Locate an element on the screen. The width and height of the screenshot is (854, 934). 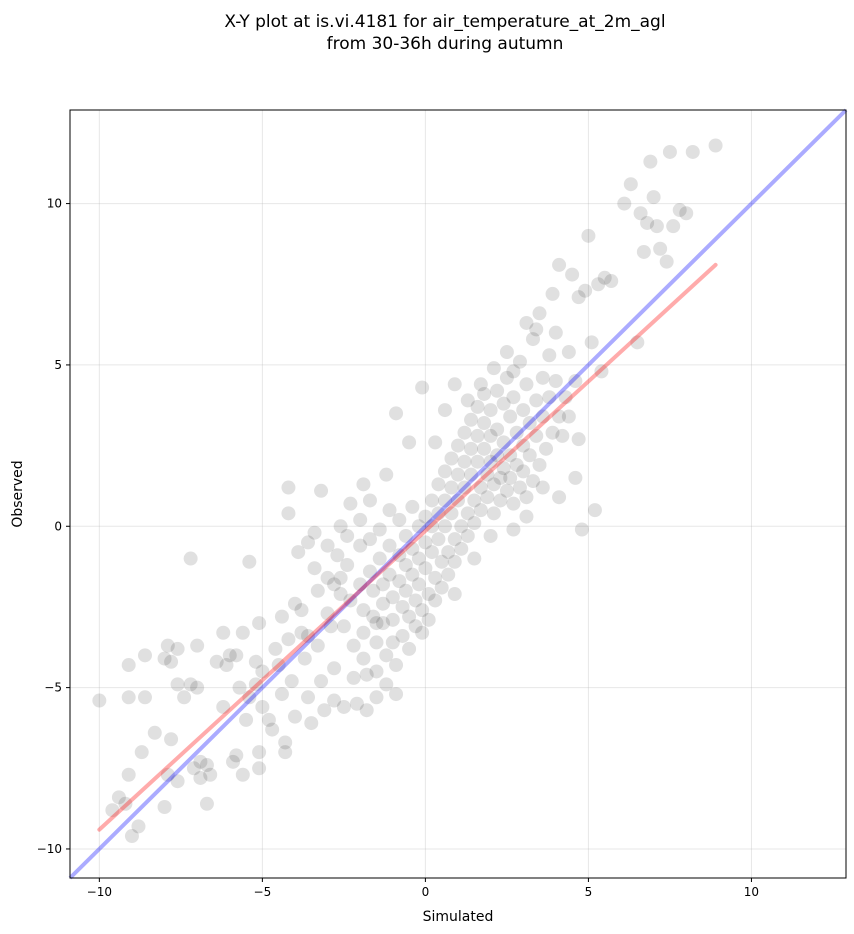
x-tick-label: 0 is located at coordinates (426, 892).